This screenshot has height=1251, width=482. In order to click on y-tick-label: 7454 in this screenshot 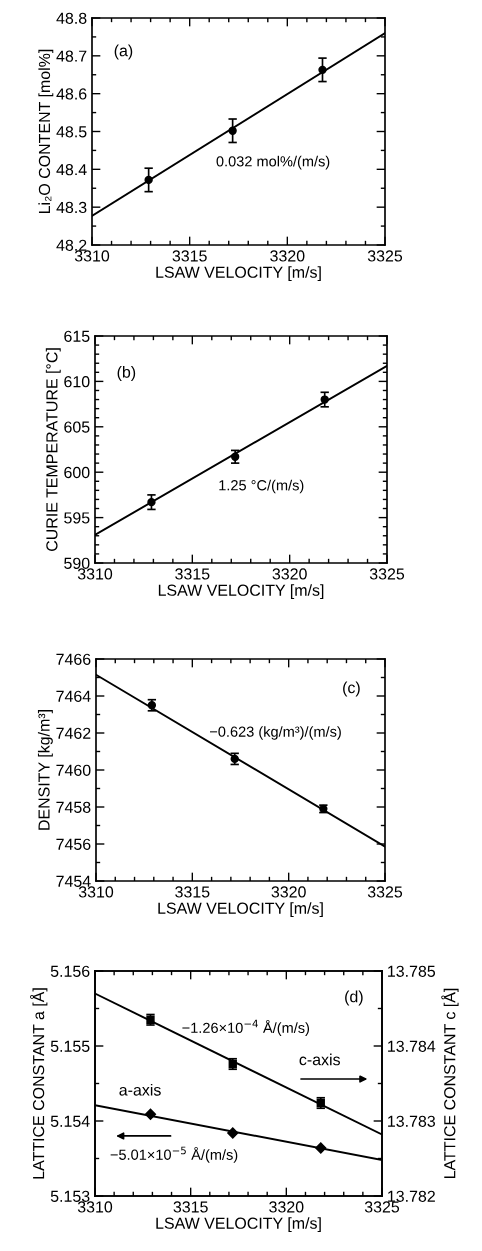, I will do `click(73, 881)`.